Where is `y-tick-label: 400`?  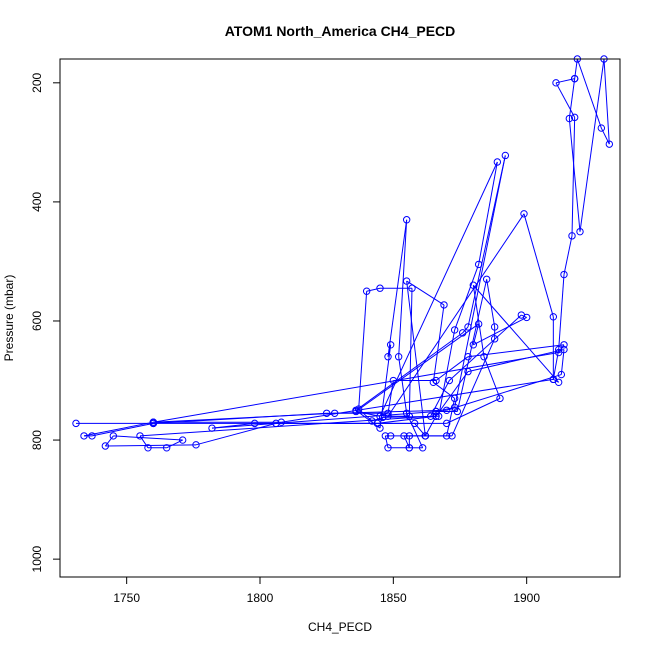 y-tick-label: 400 is located at coordinates (37, 202).